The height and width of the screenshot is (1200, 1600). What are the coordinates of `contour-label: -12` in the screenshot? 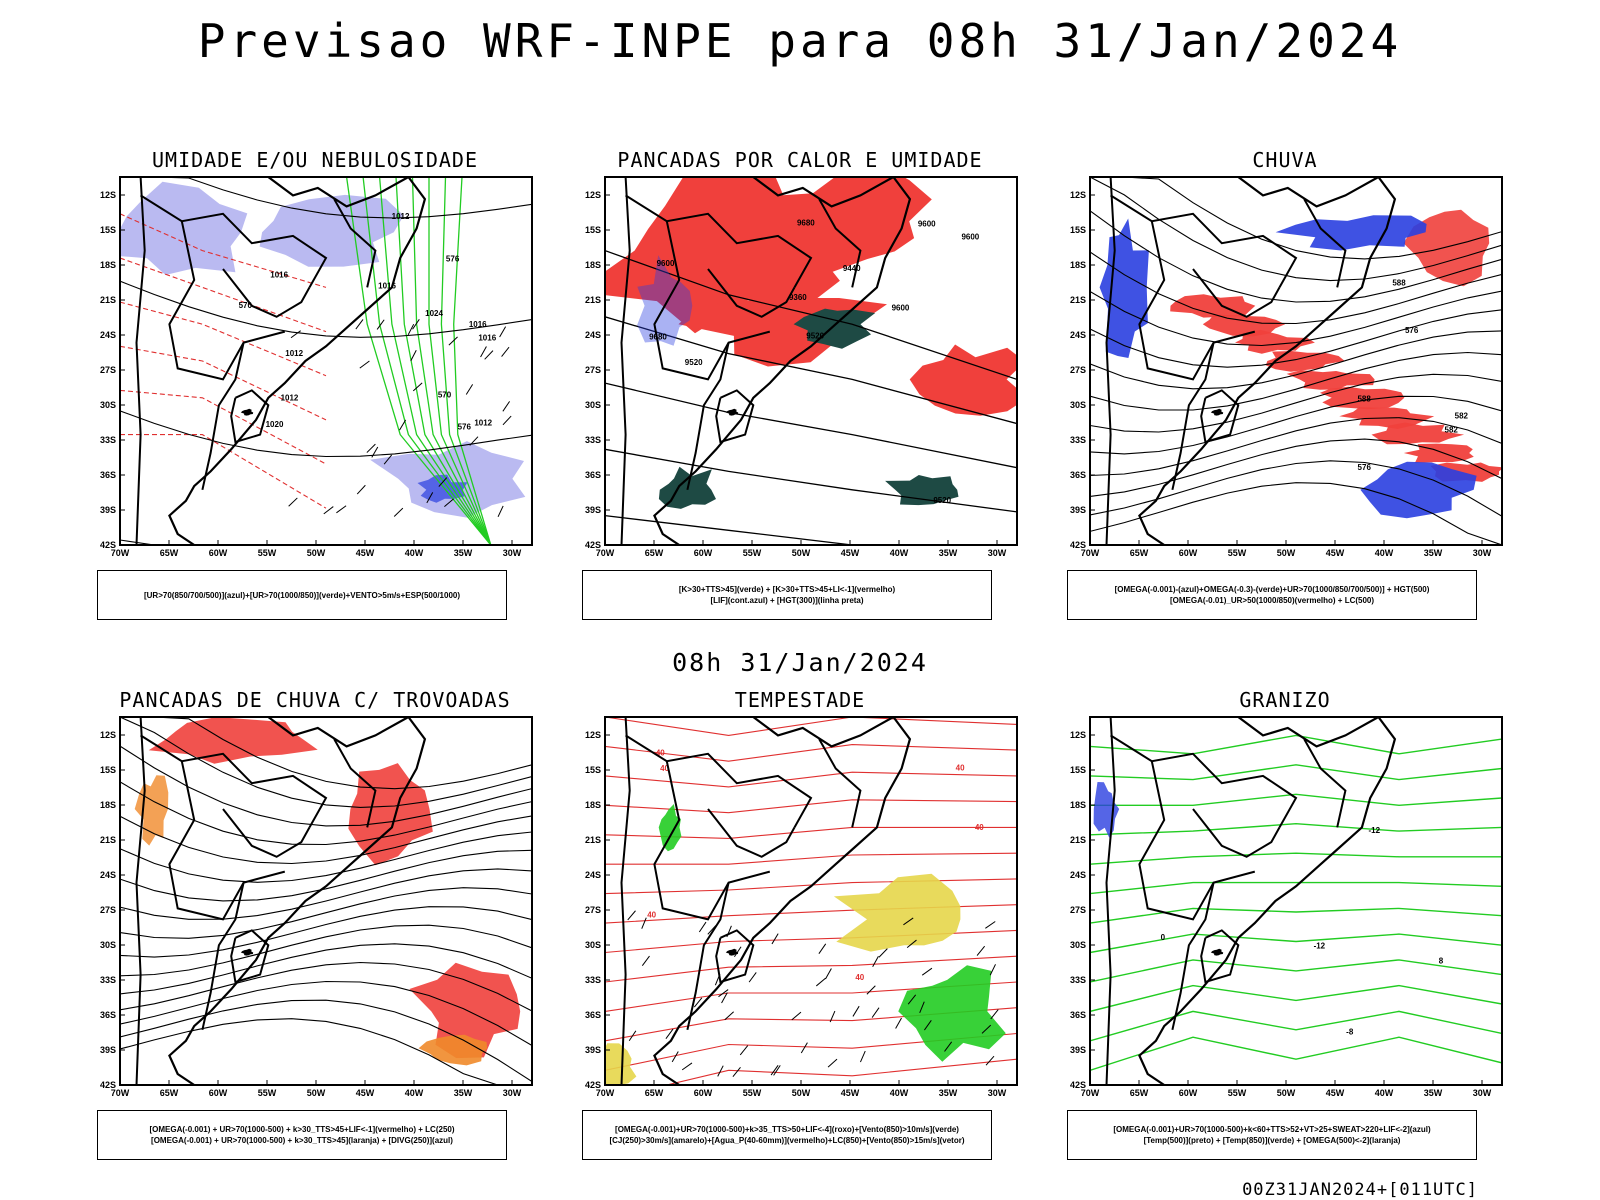 It's located at (1374, 830).